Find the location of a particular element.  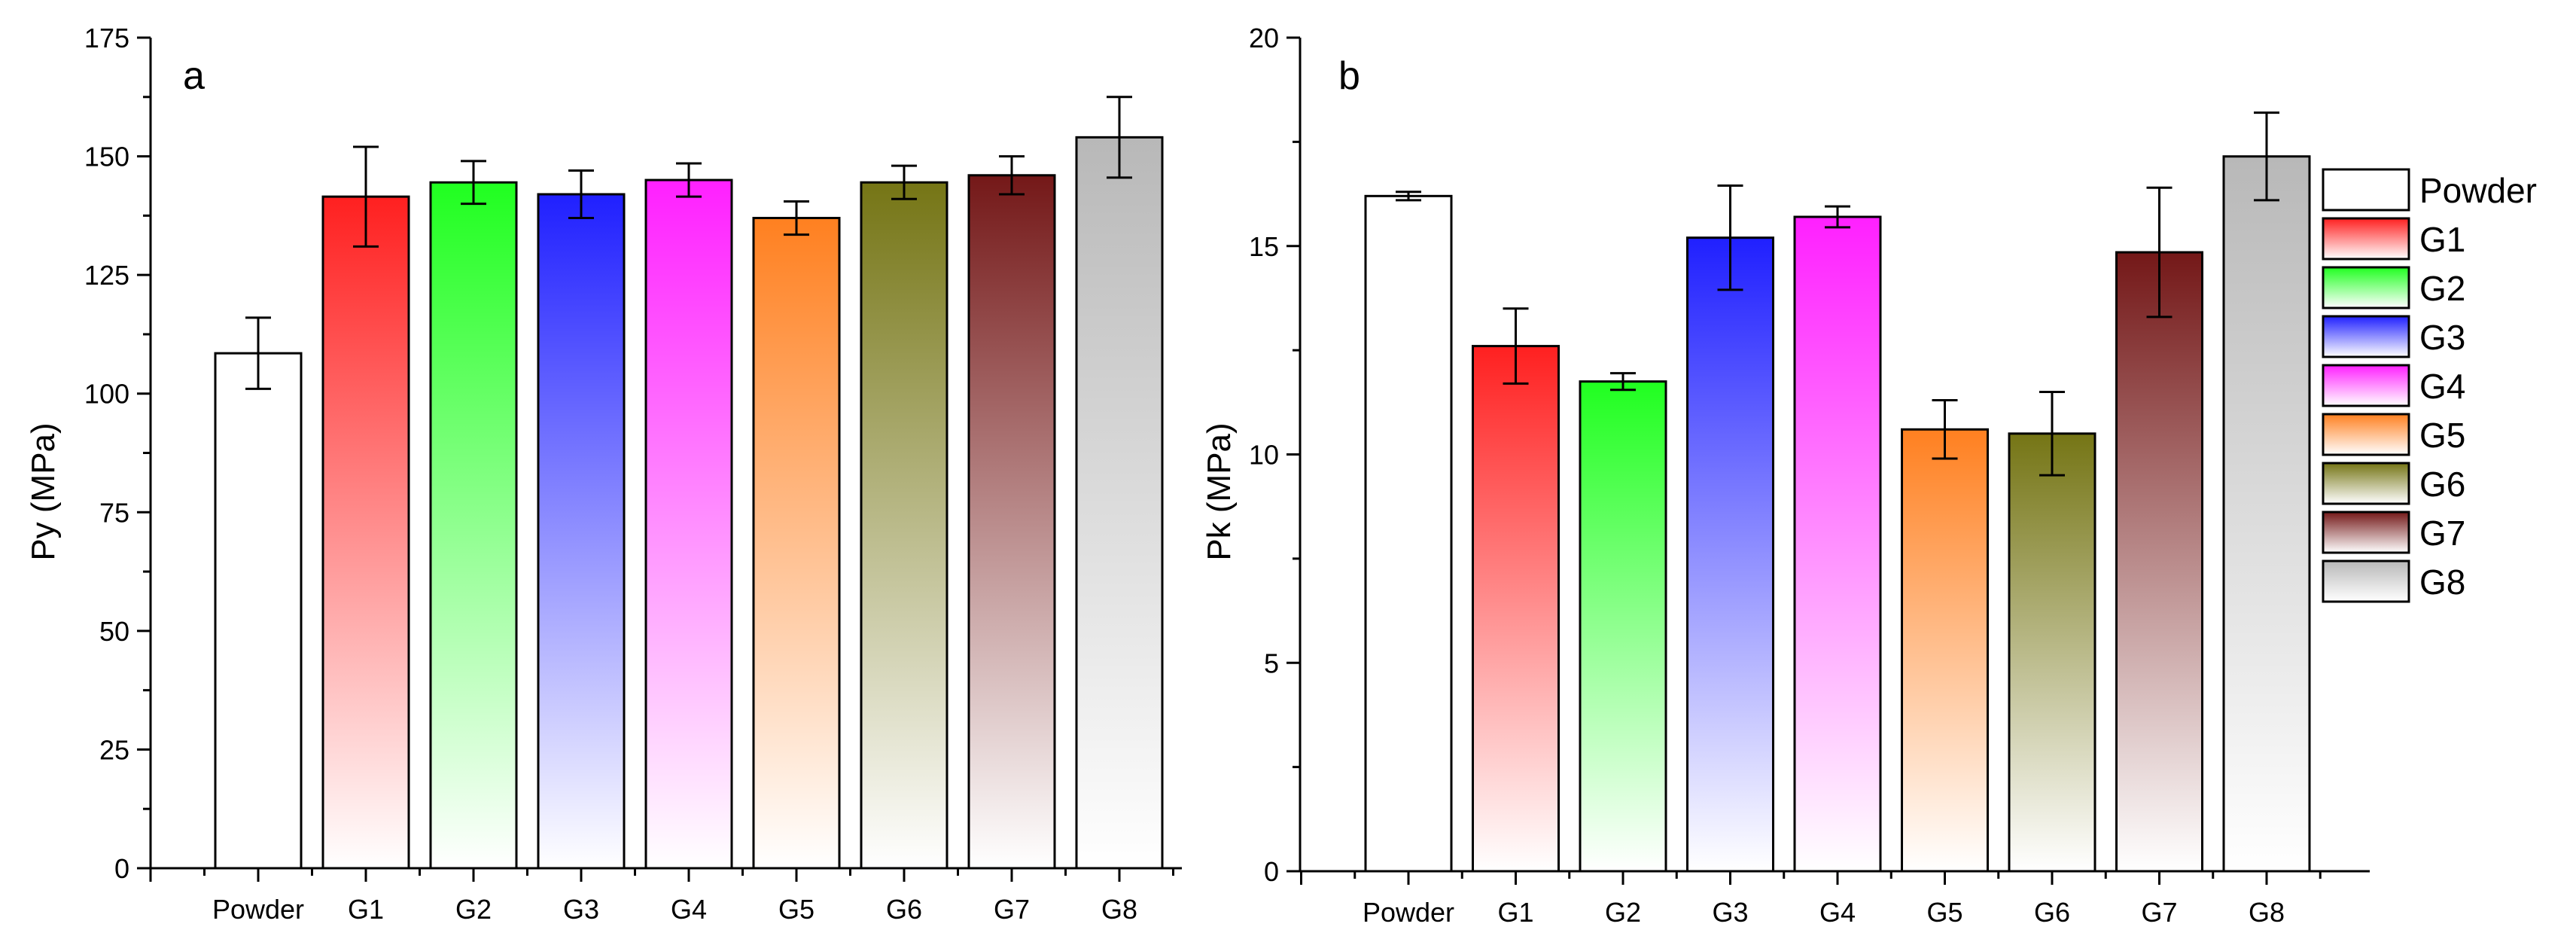

error-bars-a is located at coordinates (689, 243).